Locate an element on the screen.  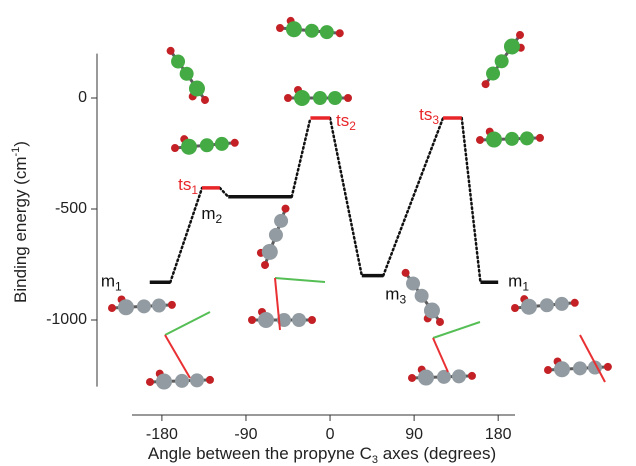
y-tick-label: 0 is located at coordinates (82, 97).